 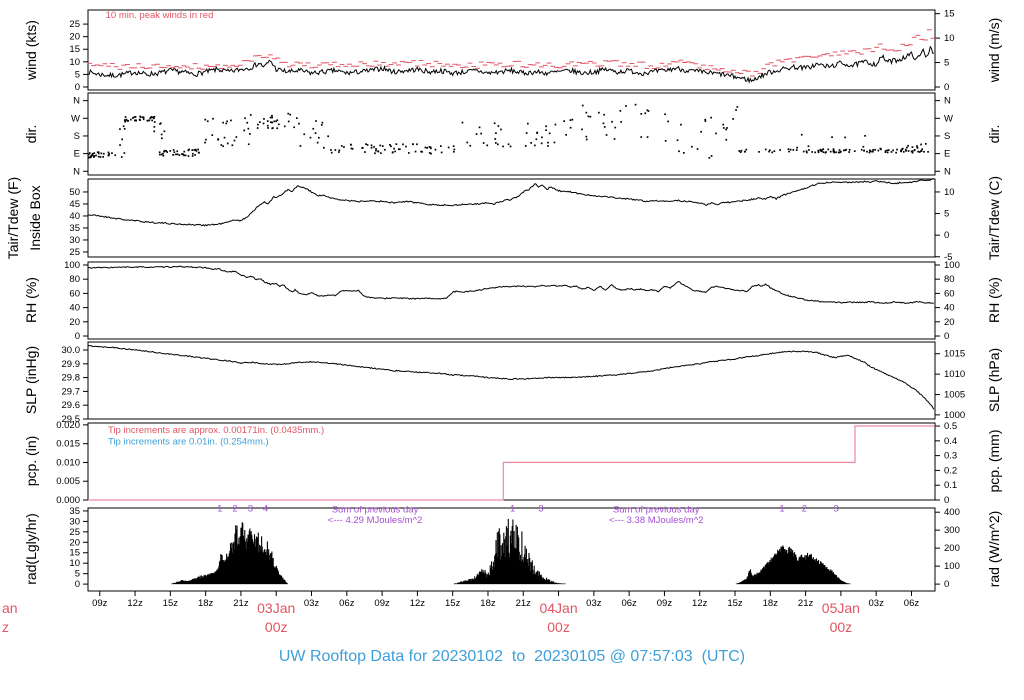 I want to click on tair-panel-border, so click(x=511, y=218).